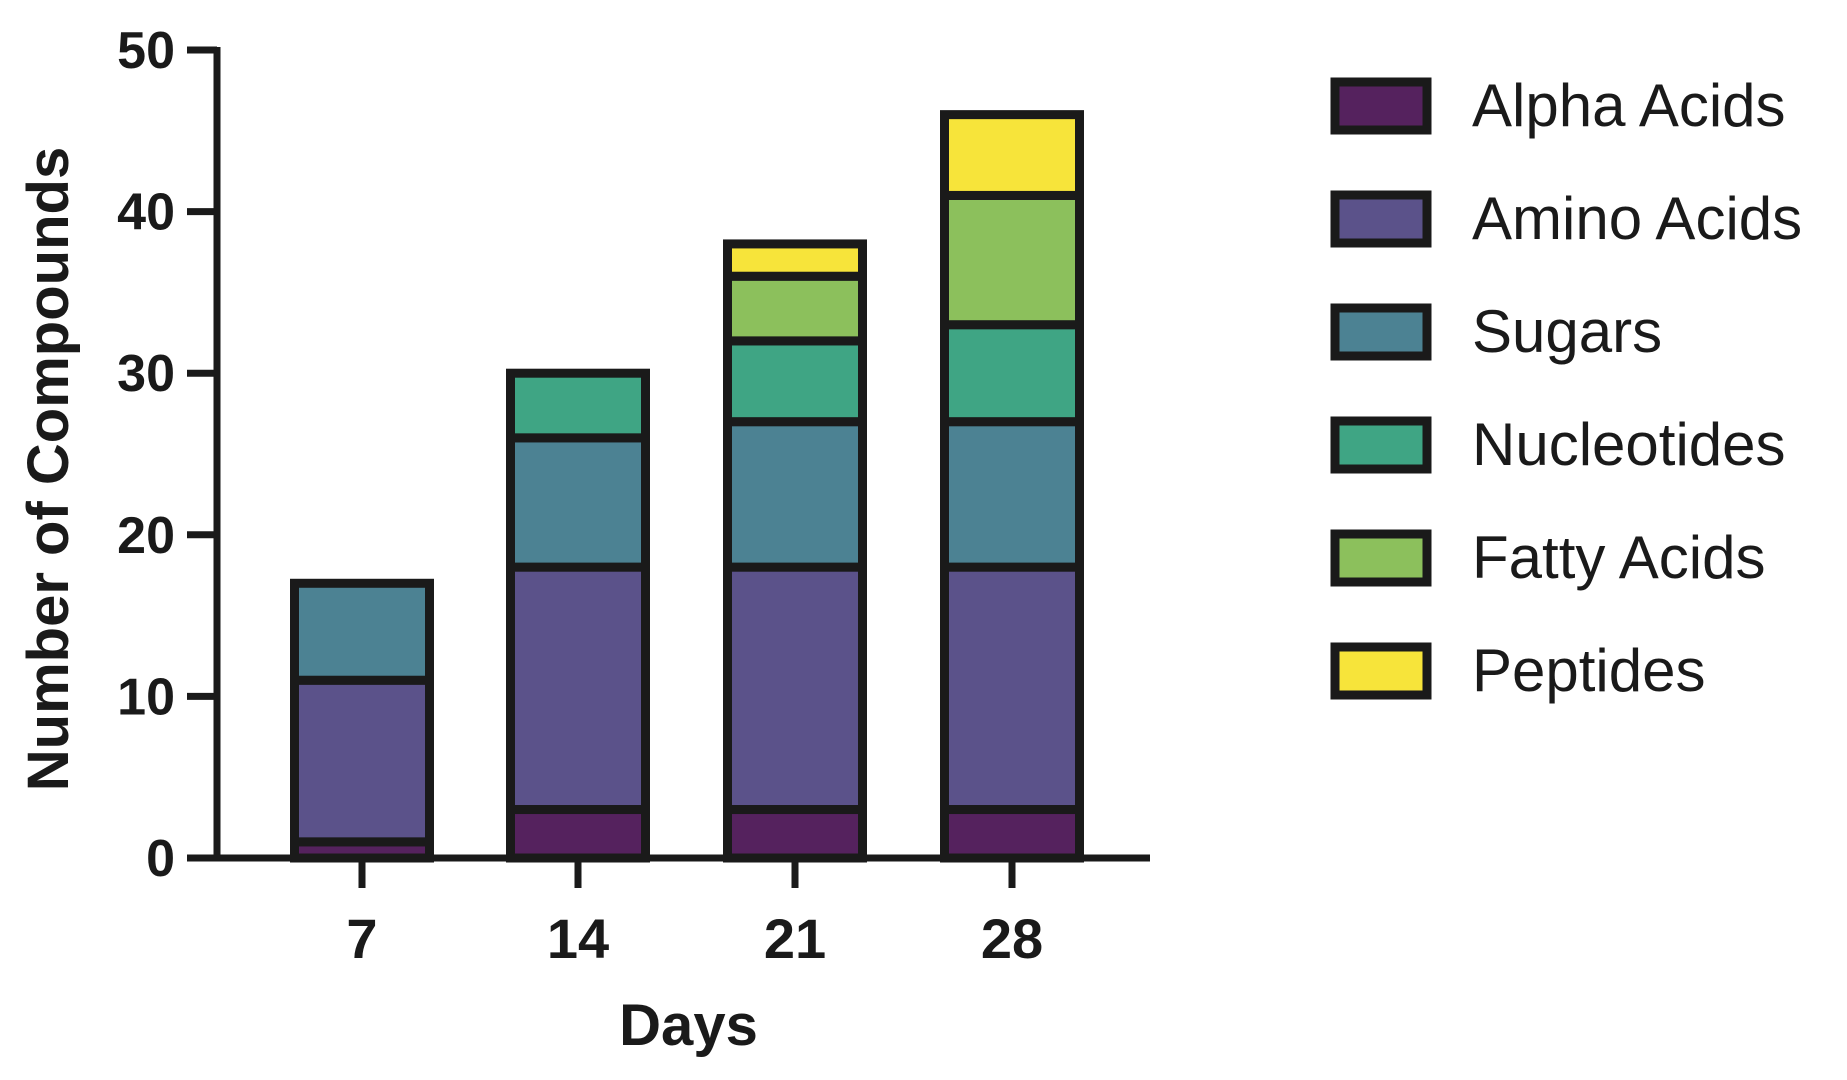 Image resolution: width=1847 pixels, height=1080 pixels. Describe the element at coordinates (1629, 444) in the screenshot. I see `legend-label-nucleotides: Nucleotides` at that location.